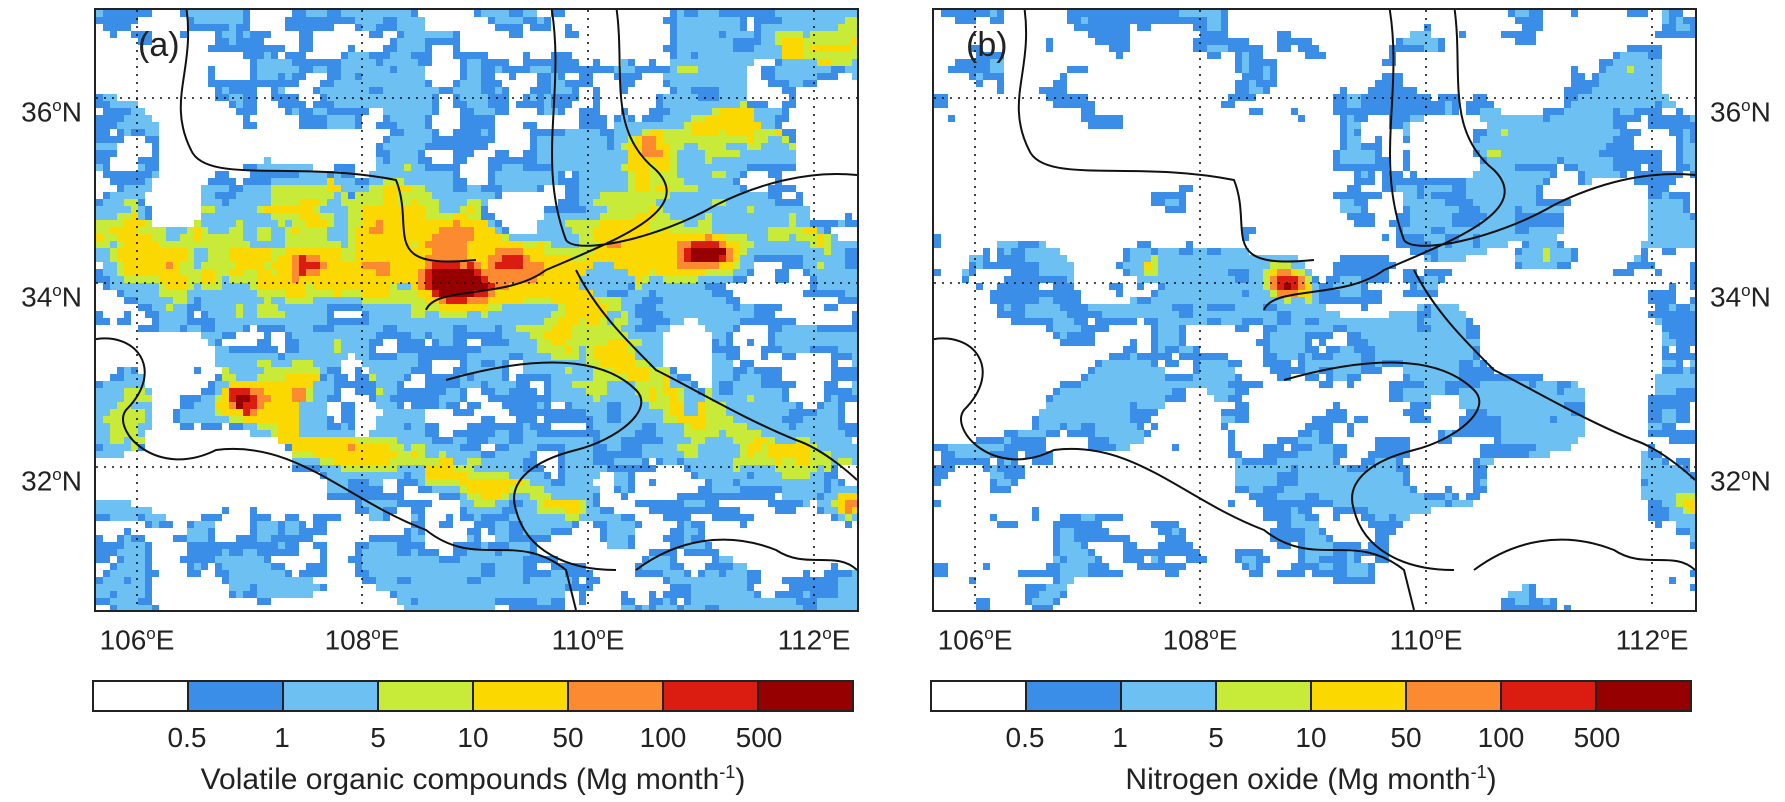 The image size is (1785, 802). I want to click on panel-label: (b), so click(987, 45).